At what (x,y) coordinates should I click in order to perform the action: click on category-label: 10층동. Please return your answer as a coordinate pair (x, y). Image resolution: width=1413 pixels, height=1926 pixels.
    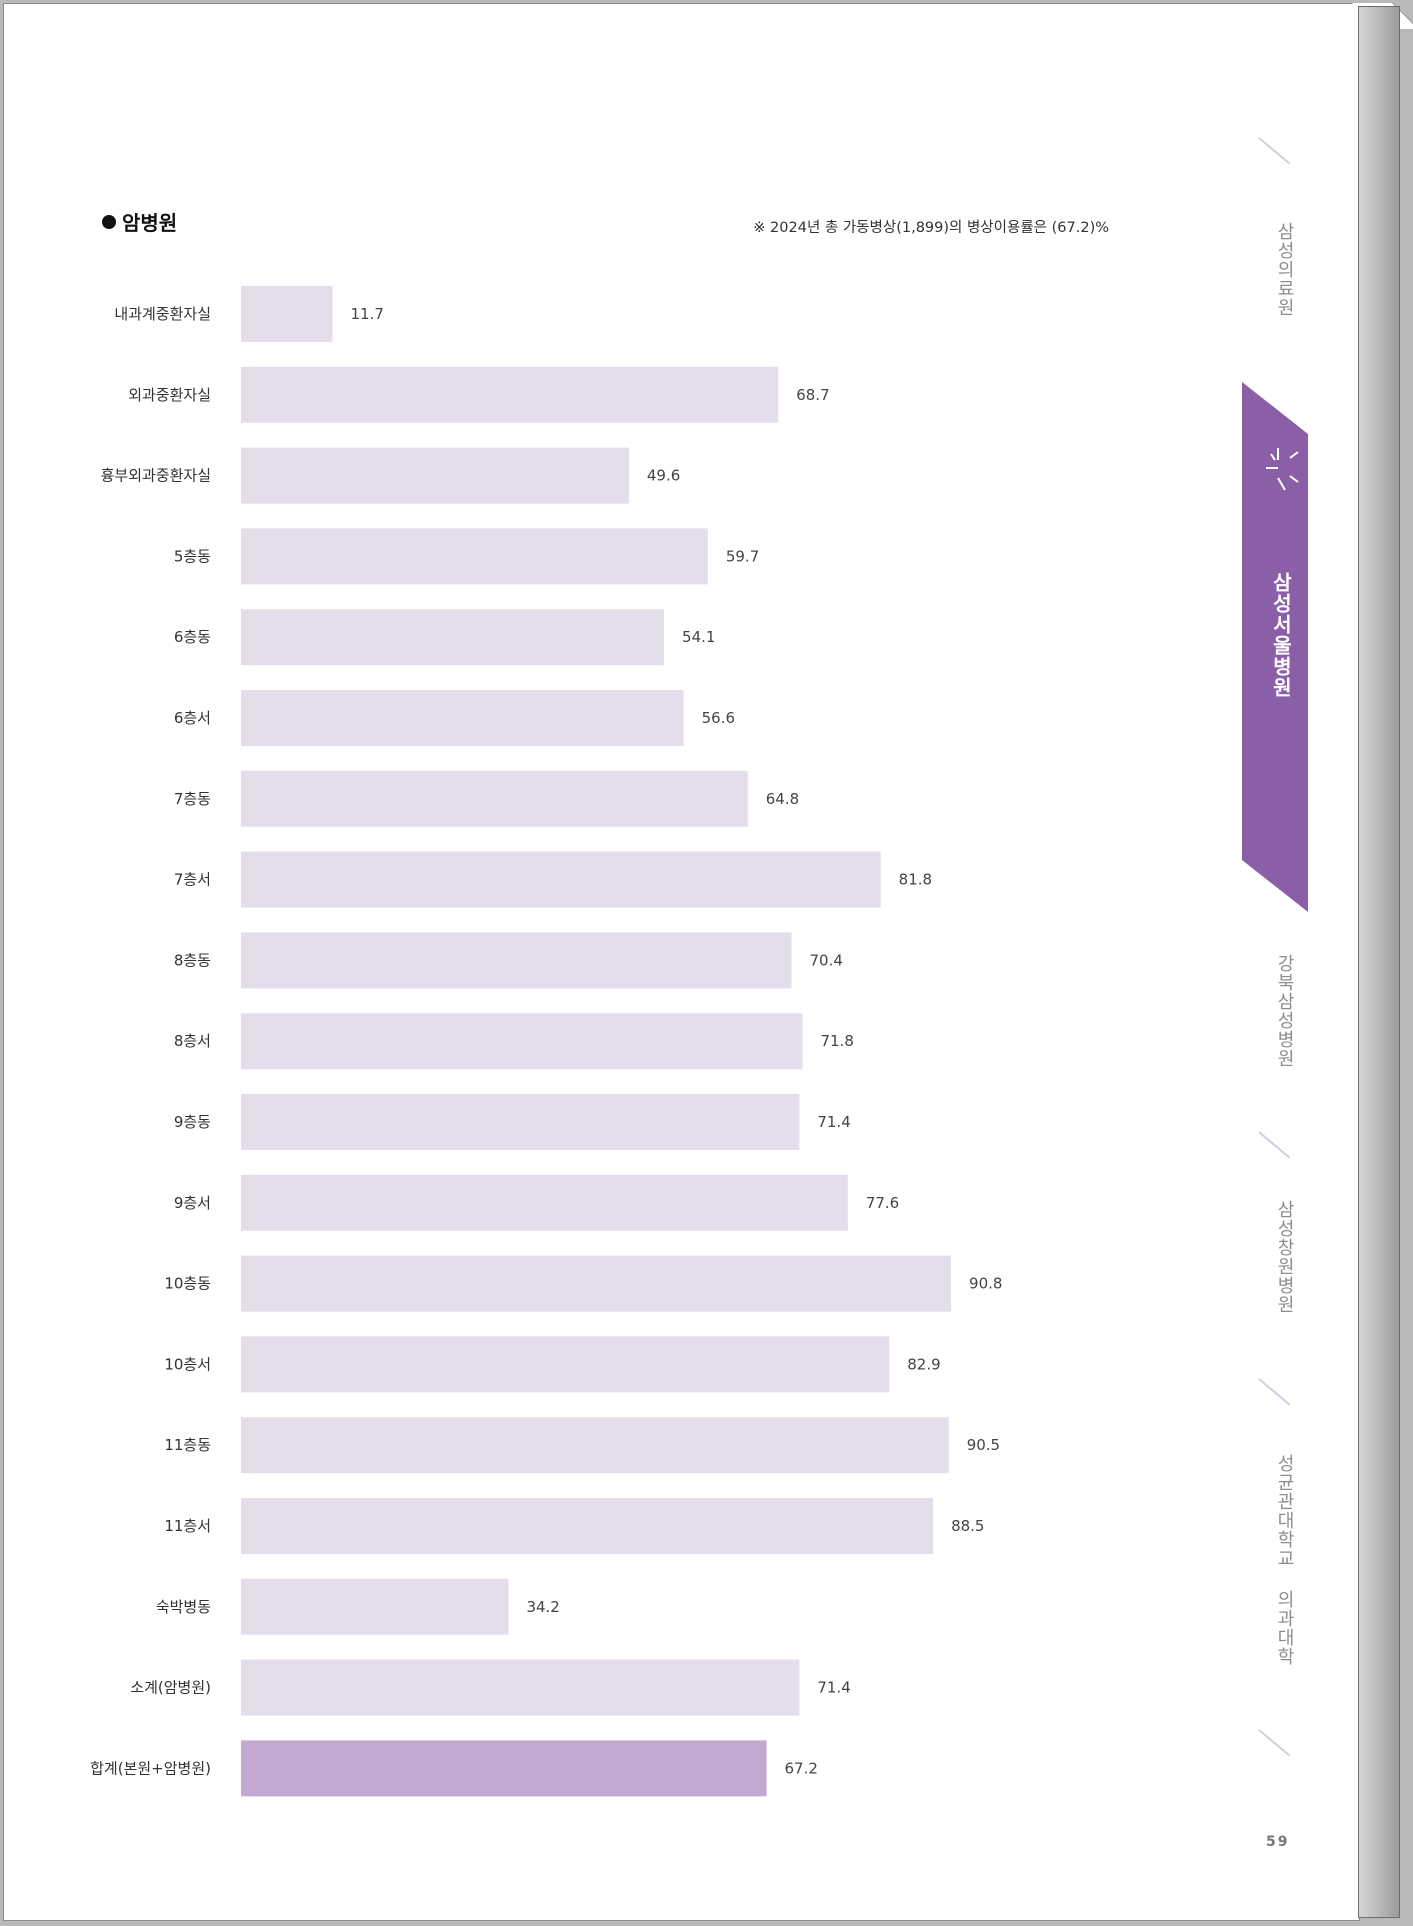
    Looking at the image, I should click on (187, 1284).